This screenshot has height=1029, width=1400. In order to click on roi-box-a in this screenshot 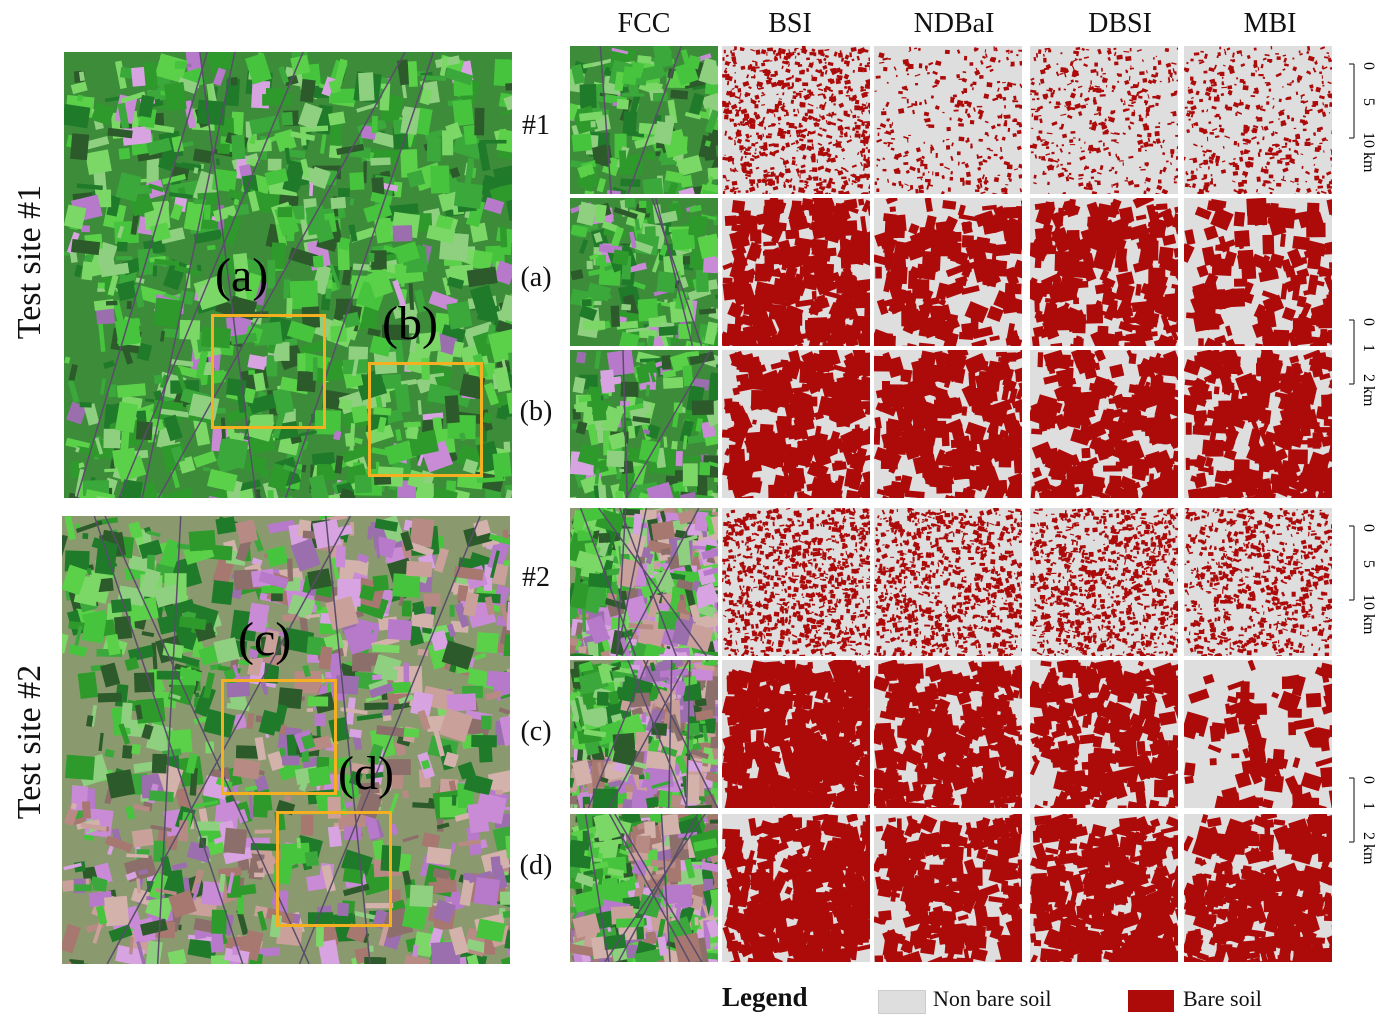, I will do `click(268, 371)`.